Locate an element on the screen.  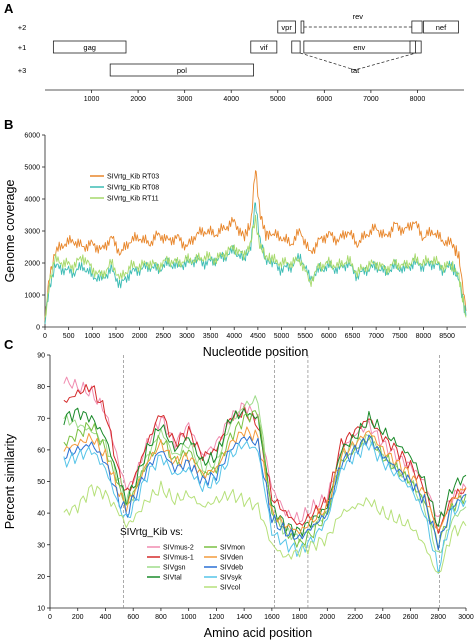
genome-axis-tick-label: 3000 is located at coordinates (185, 99).